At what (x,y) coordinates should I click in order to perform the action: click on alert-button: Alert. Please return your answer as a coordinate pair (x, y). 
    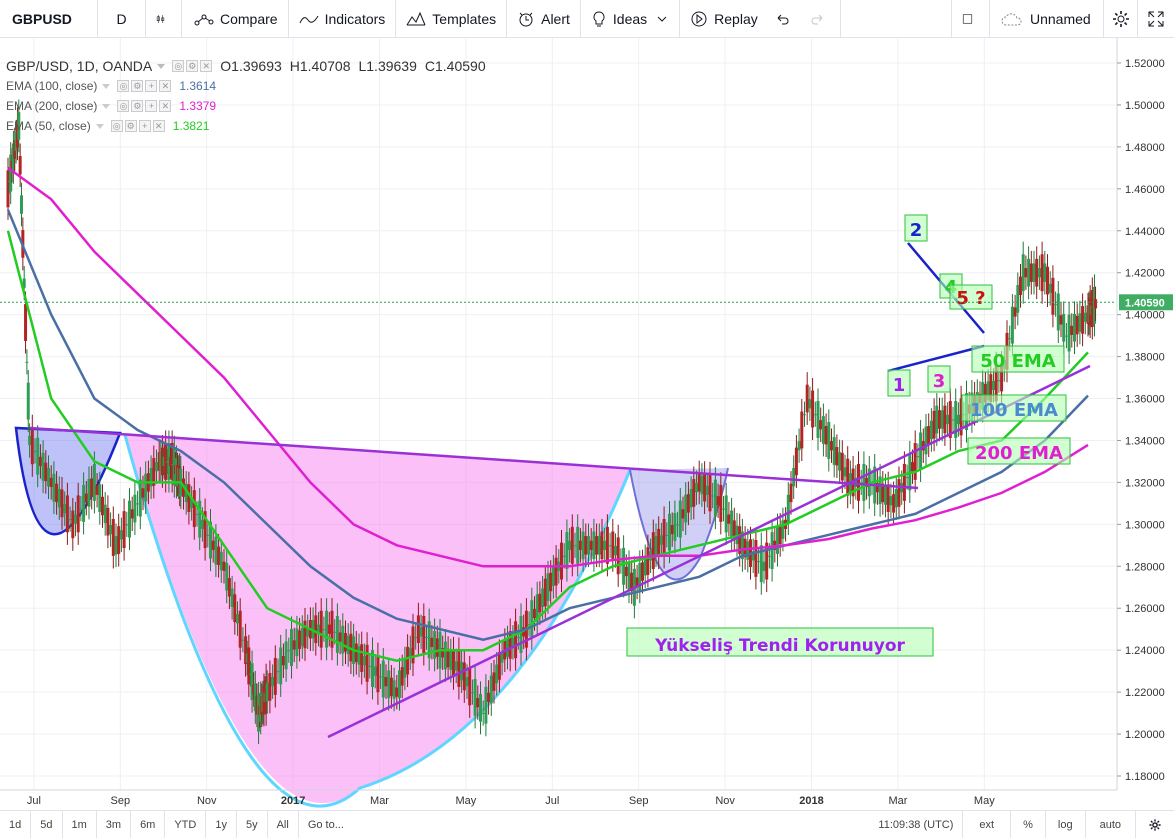
    Looking at the image, I should click on (544, 19).